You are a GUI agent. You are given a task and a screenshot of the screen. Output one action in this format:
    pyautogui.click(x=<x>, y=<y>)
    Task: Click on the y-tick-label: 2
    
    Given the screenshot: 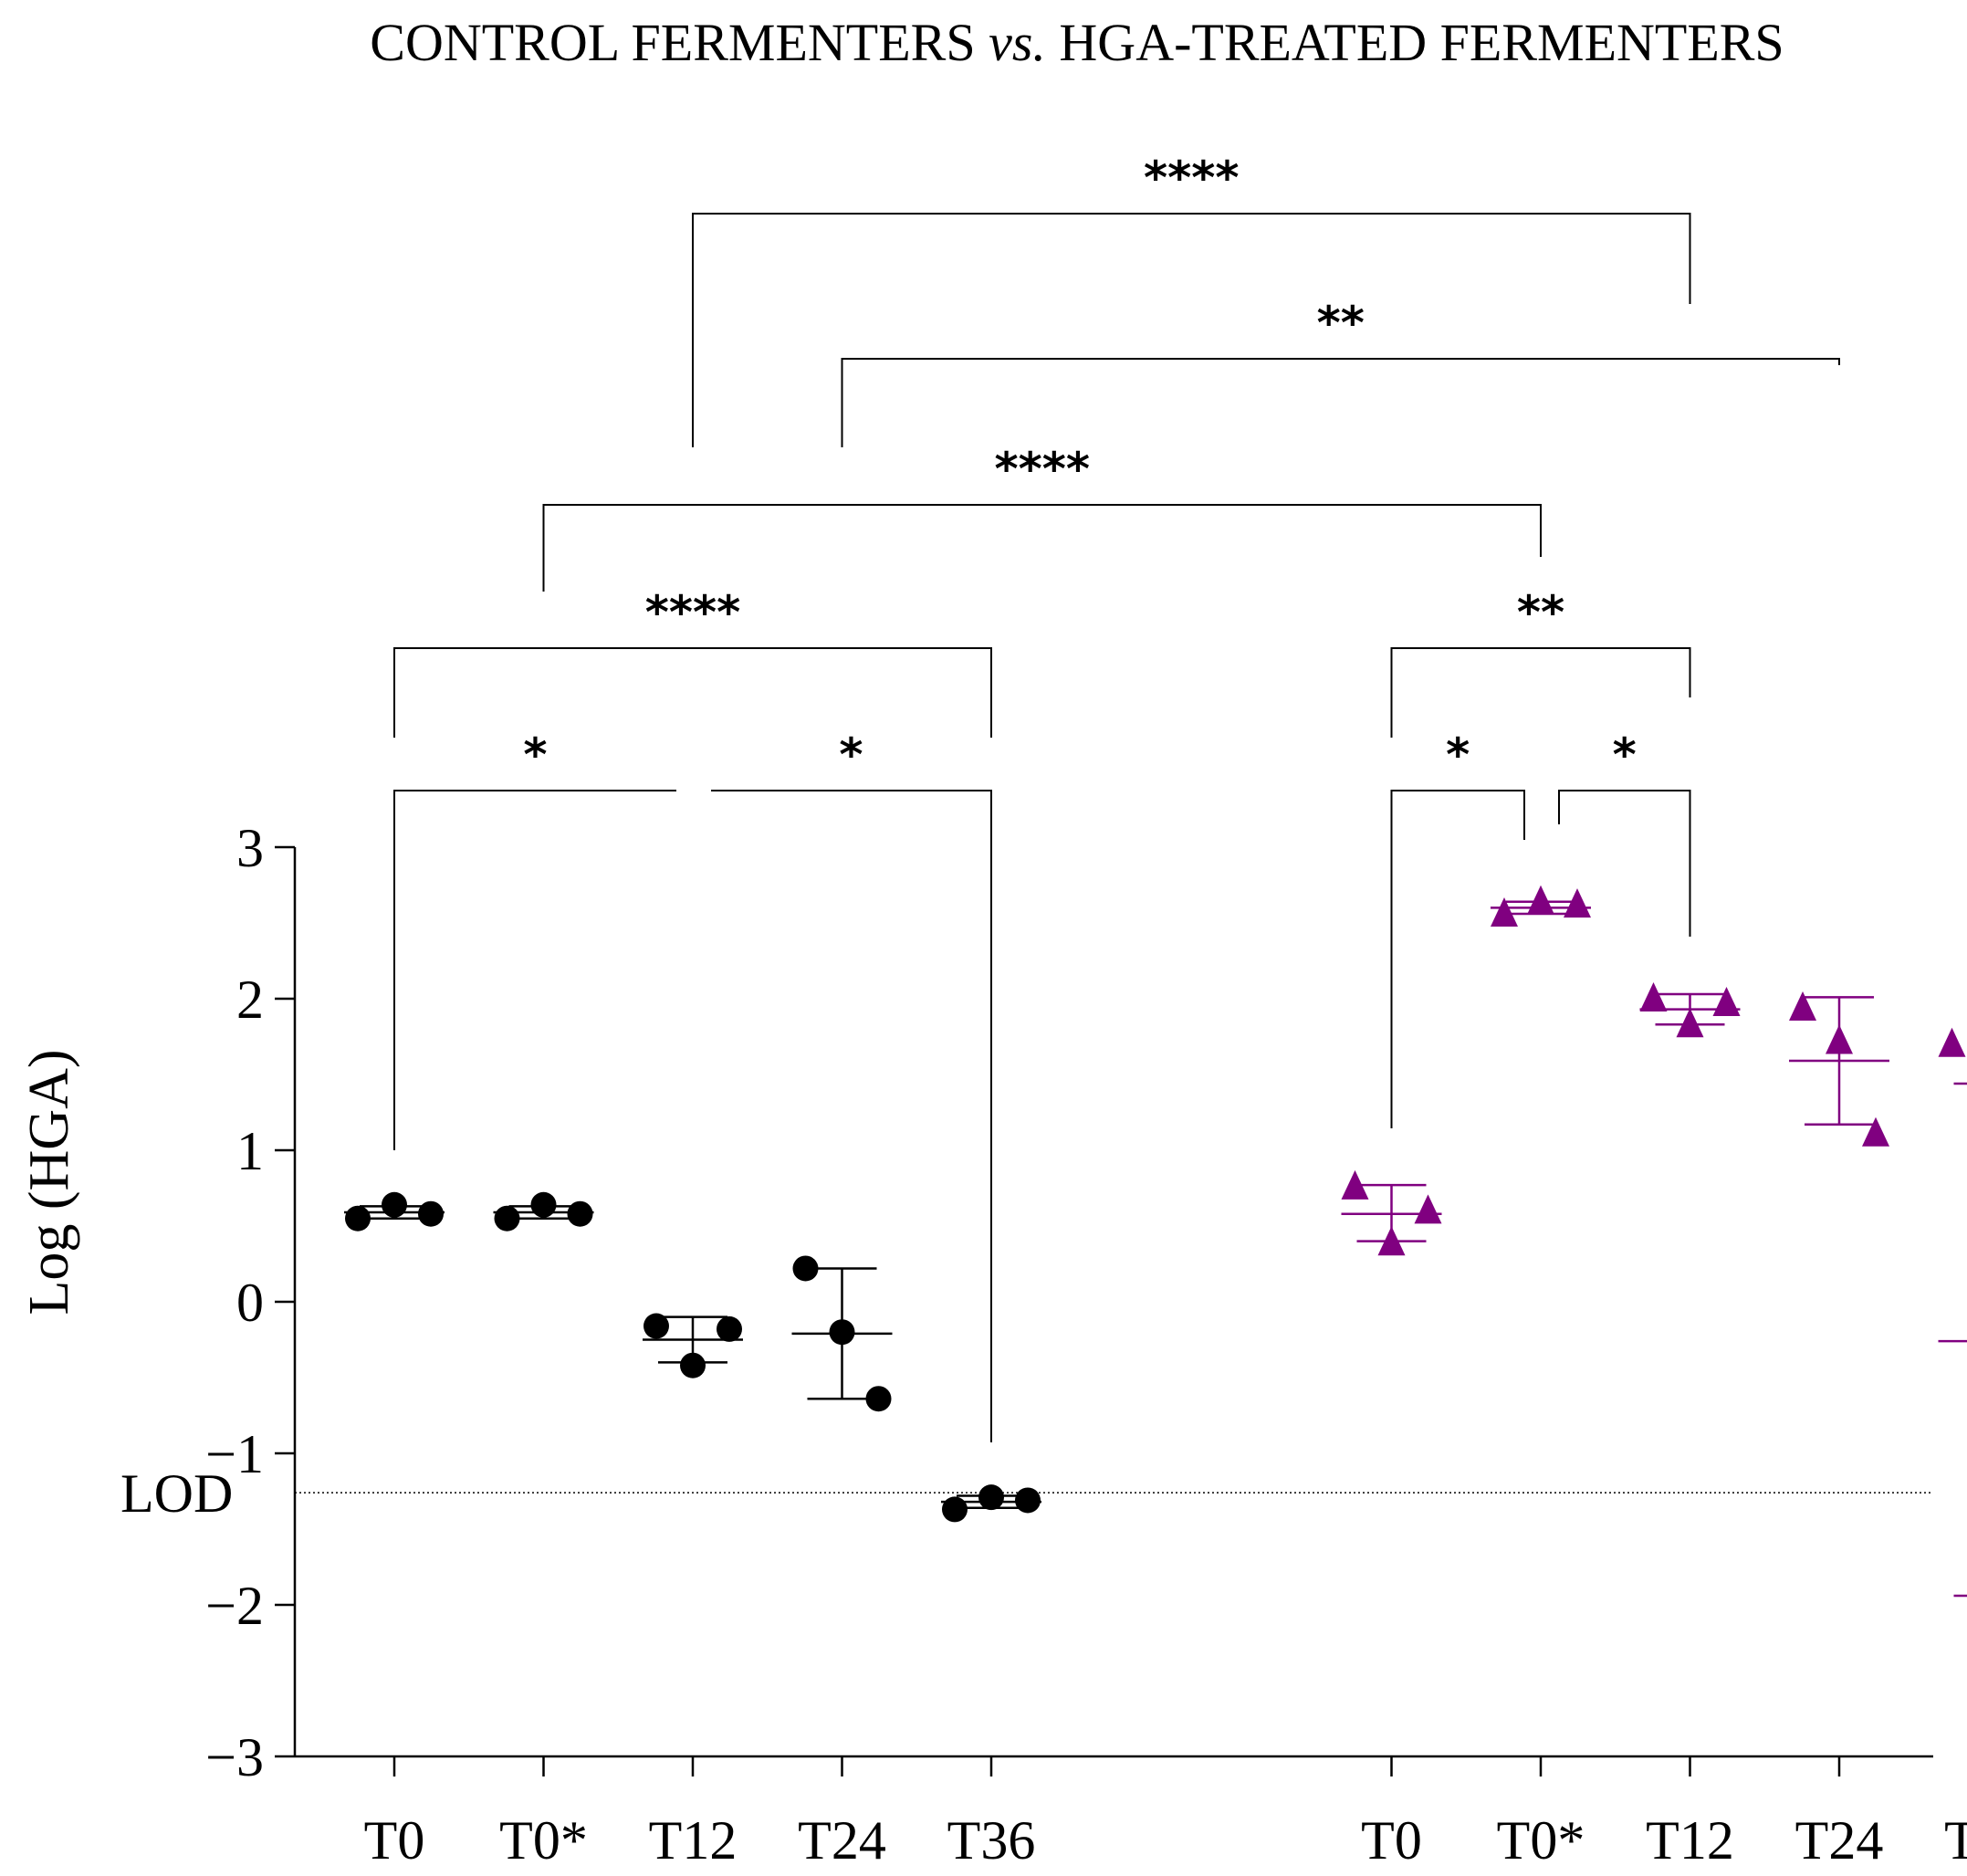 What is the action you would take?
    pyautogui.click(x=250, y=999)
    